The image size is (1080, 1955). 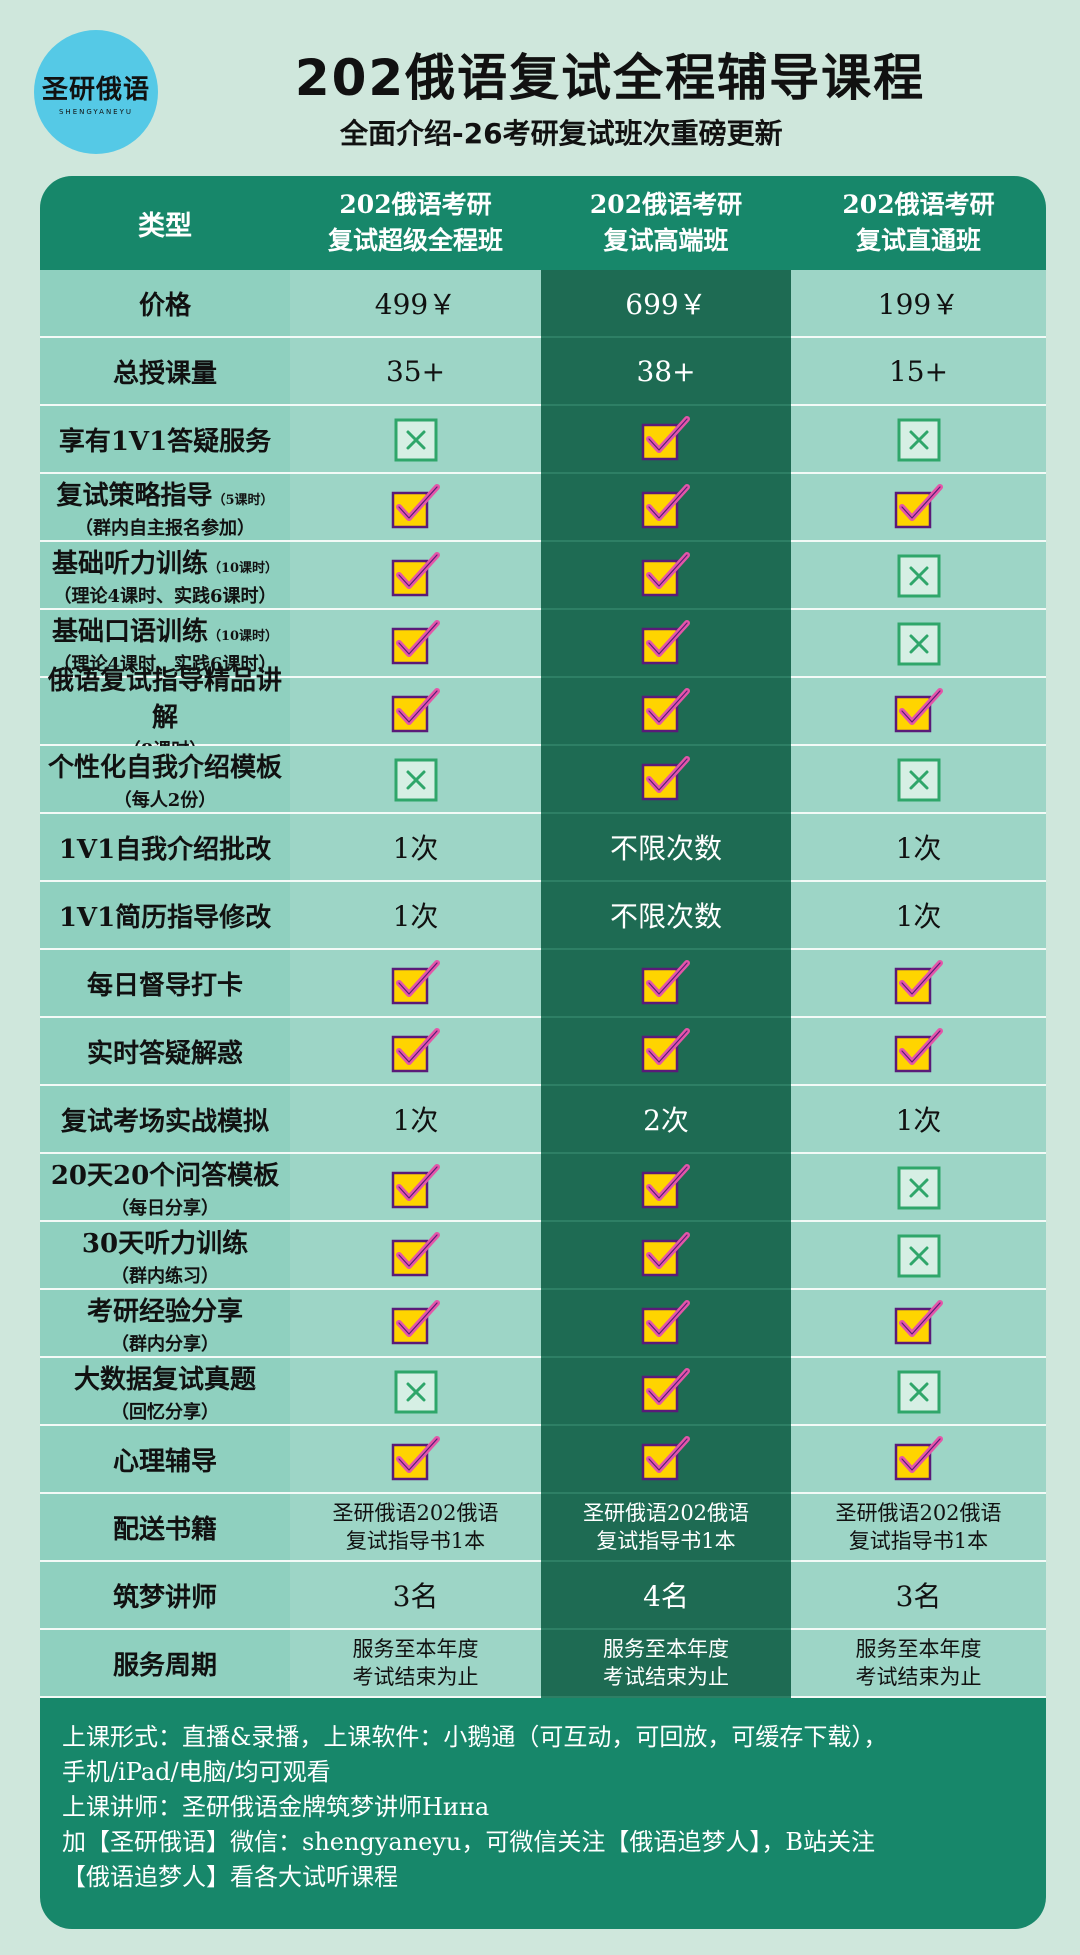 I want to click on row-label-line: 基础口语训练（10课时）, so click(x=165, y=629).